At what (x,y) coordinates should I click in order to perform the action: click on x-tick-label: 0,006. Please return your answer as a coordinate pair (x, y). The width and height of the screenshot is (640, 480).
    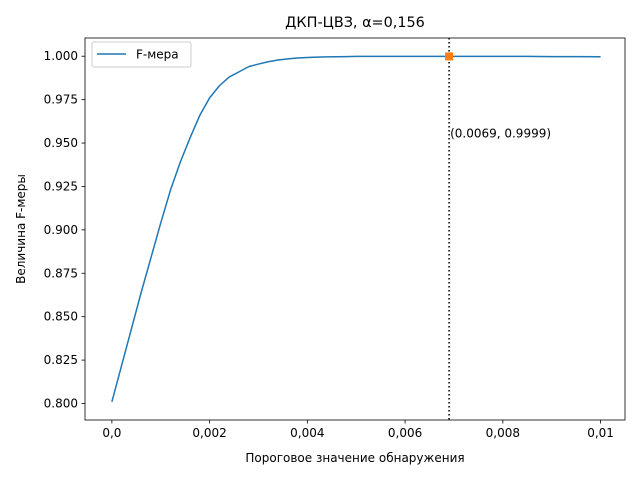
    Looking at the image, I should click on (405, 433).